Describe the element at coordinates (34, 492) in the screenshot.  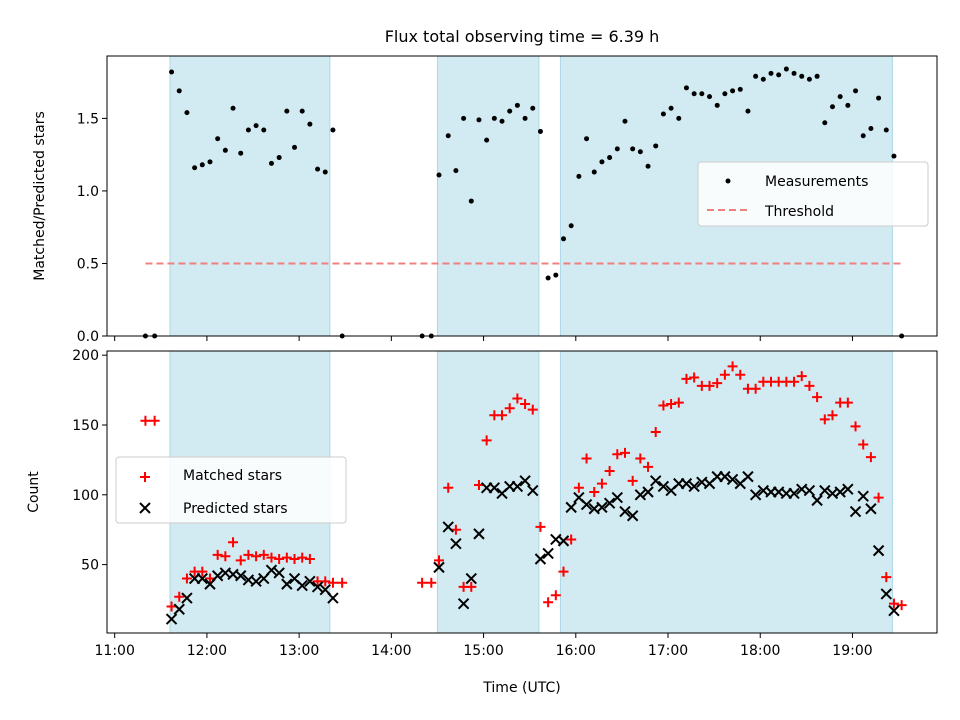
I see `bottom-y-axis-label: Count` at that location.